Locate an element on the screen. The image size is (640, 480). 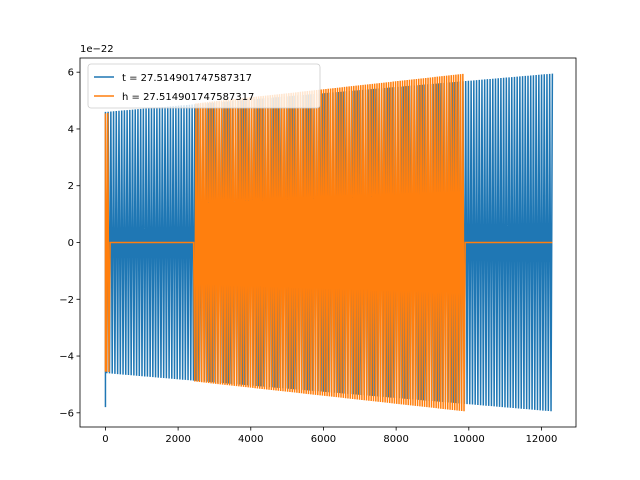
x-tick-label: 12000 is located at coordinates (542, 439).